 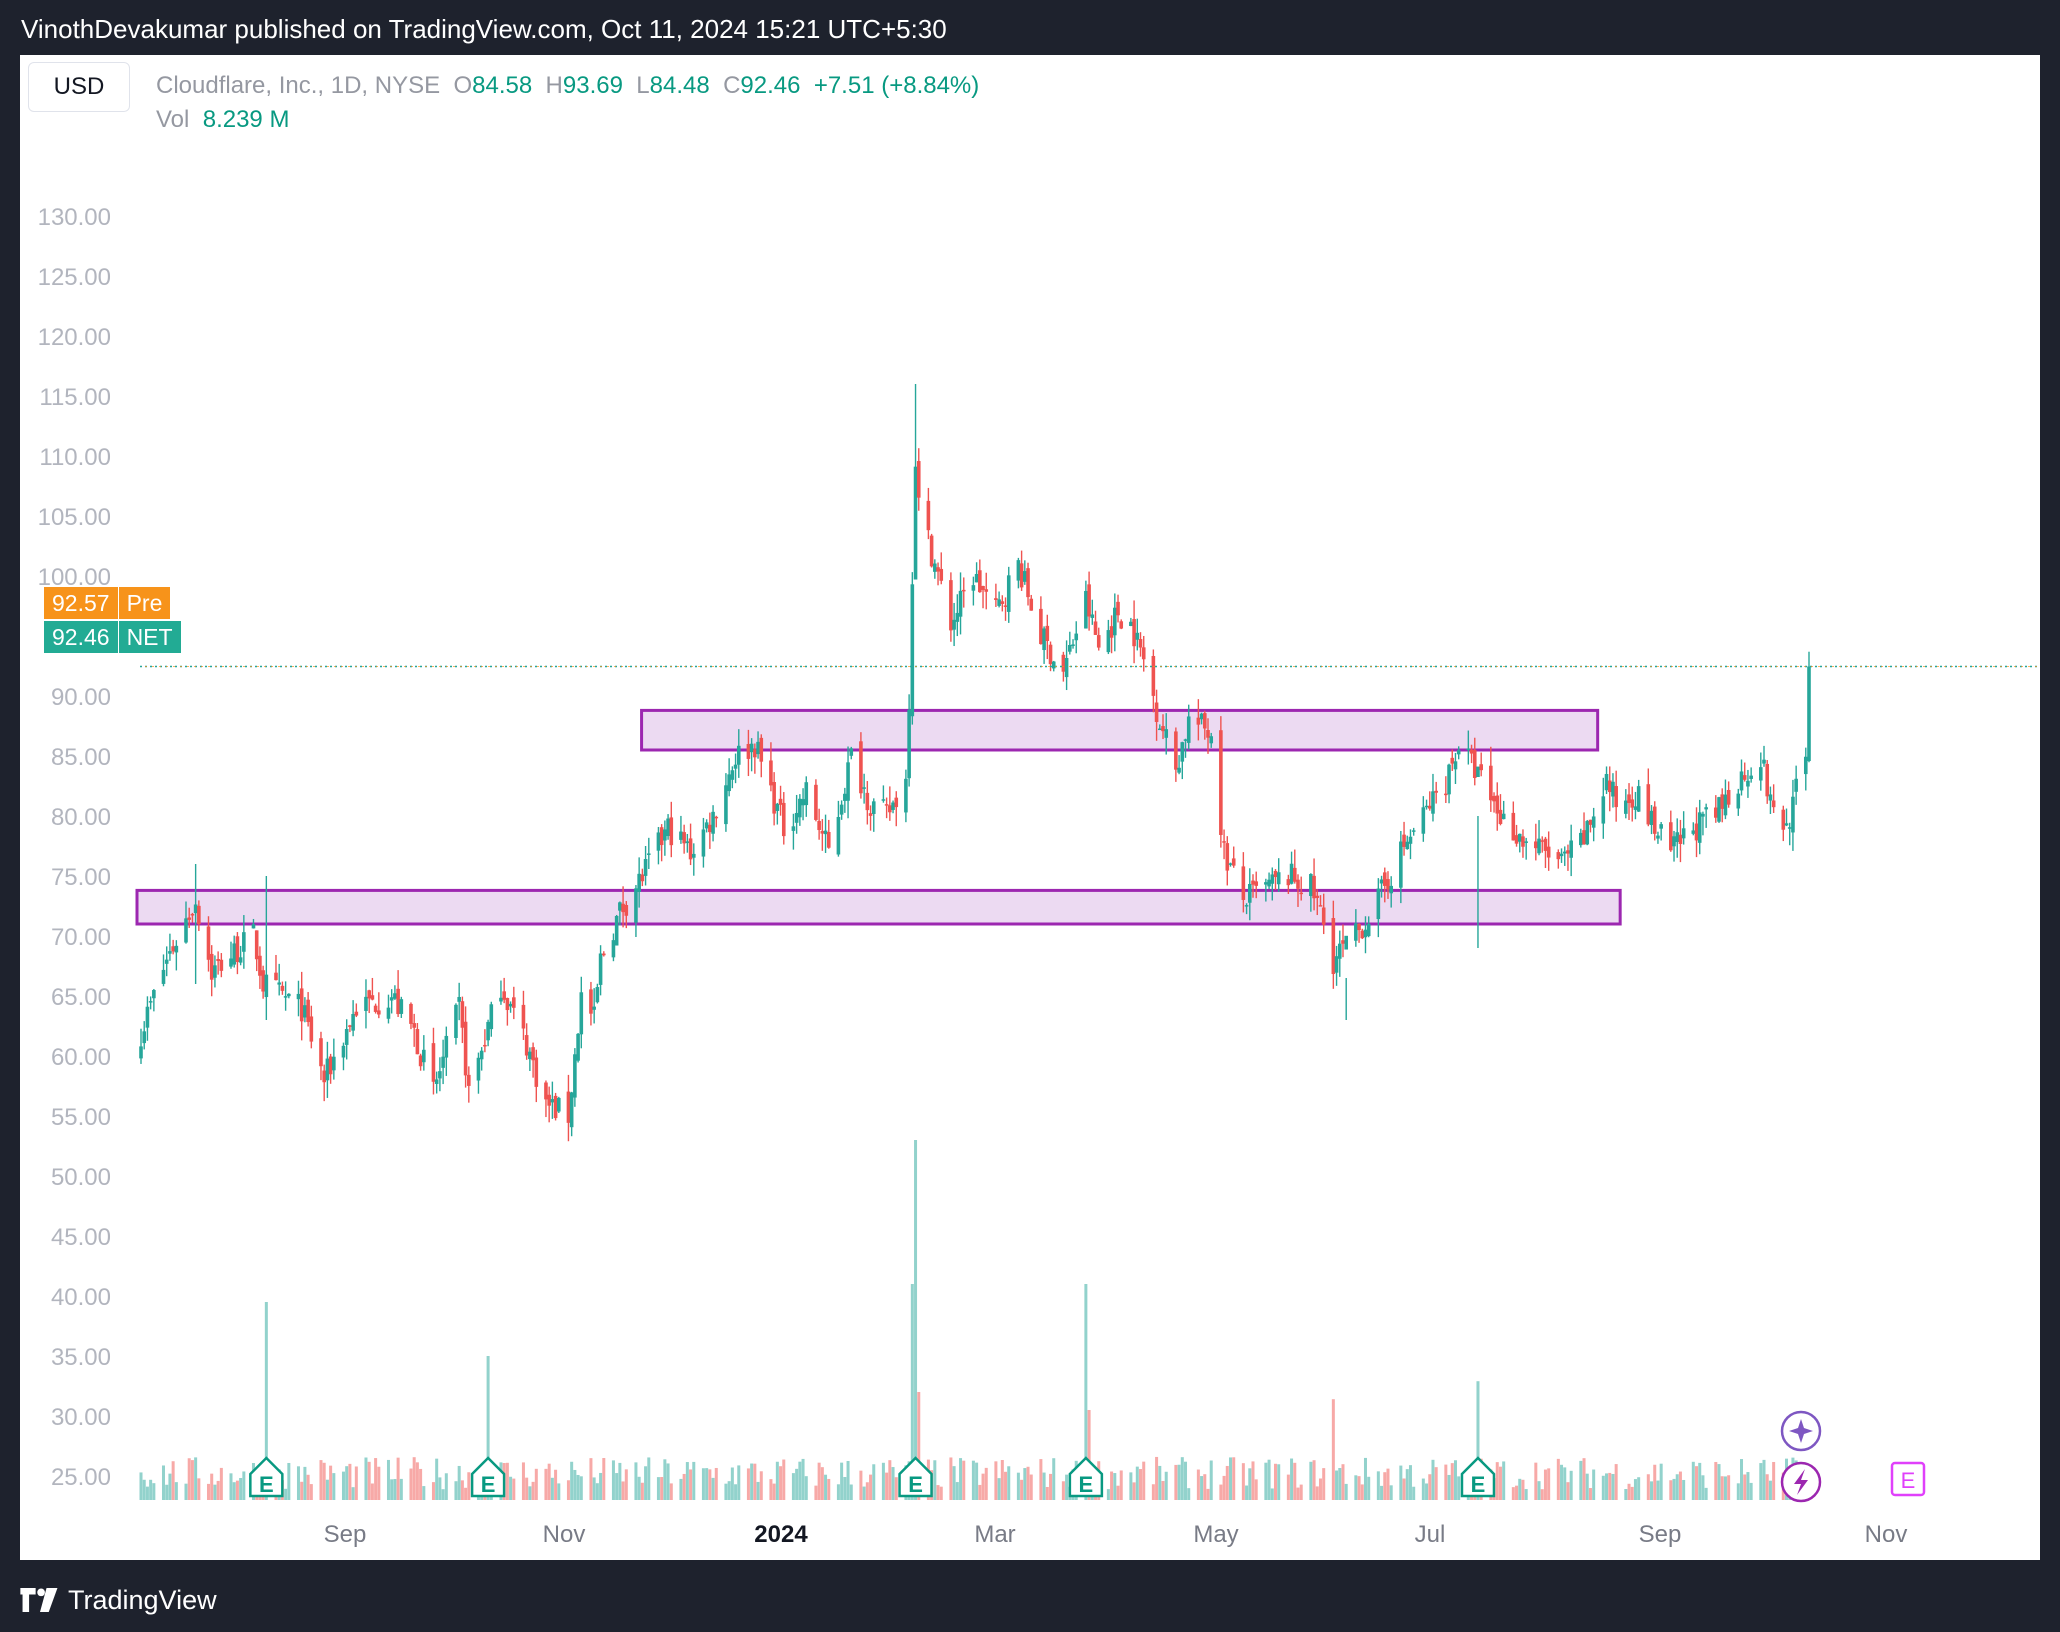 What do you see at coordinates (1908, 1479) in the screenshot?
I see `future-earnings-marker: E` at bounding box center [1908, 1479].